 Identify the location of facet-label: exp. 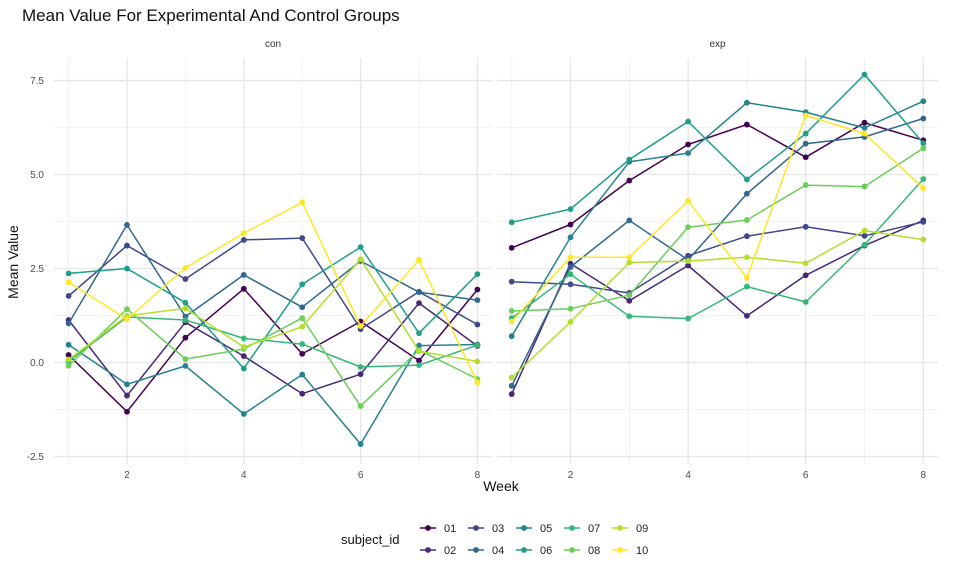
(717, 44).